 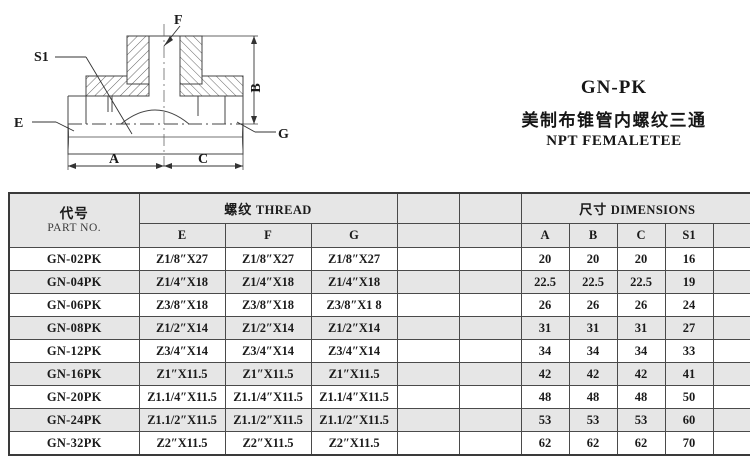 What do you see at coordinates (182, 259) in the screenshot?
I see `cell-thread-e: Z1/8″X27` at bounding box center [182, 259].